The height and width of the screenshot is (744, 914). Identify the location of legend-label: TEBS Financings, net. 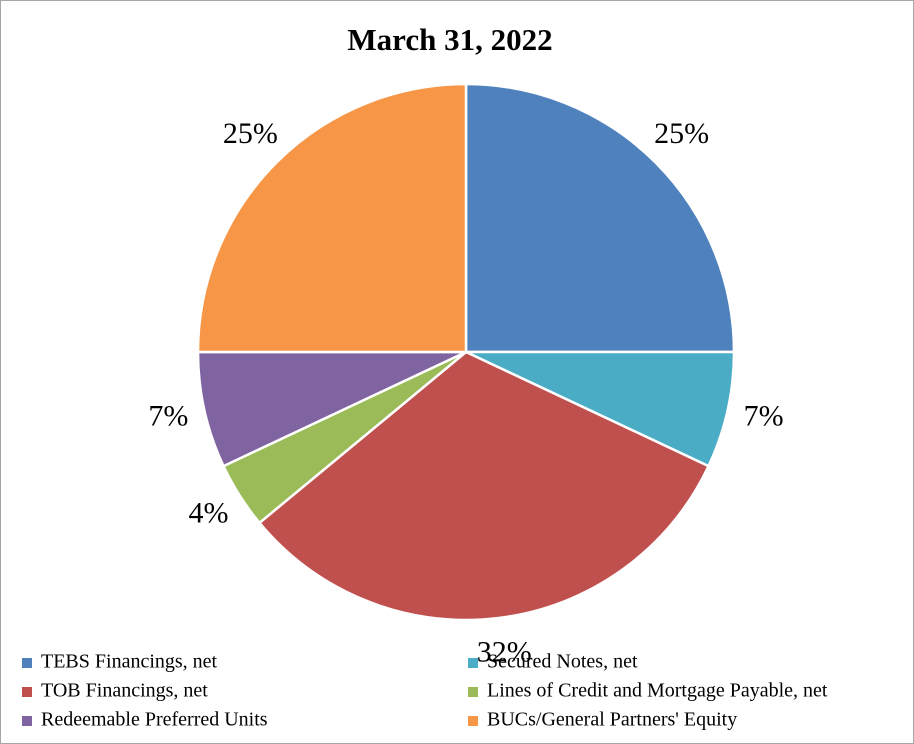
(129, 662).